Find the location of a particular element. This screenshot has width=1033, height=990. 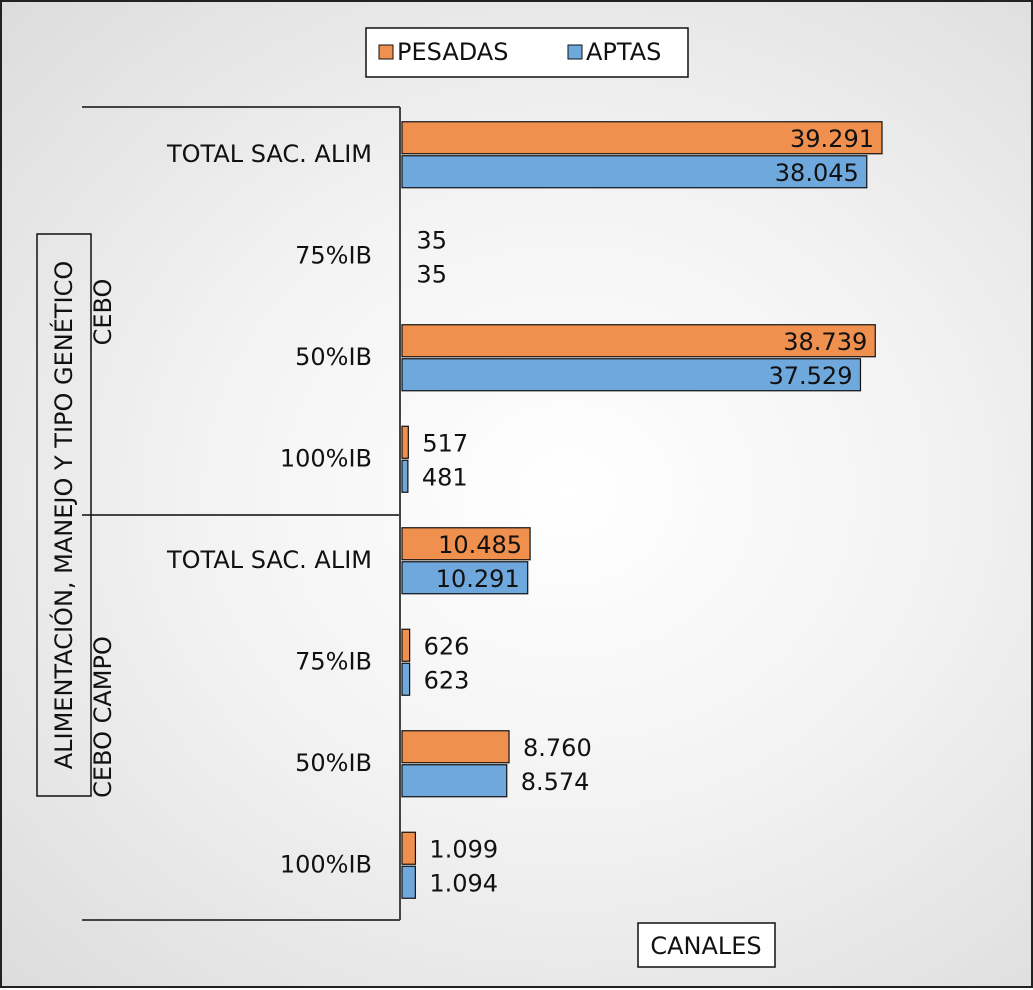

x-axis-title: CANALES is located at coordinates (705, 946).